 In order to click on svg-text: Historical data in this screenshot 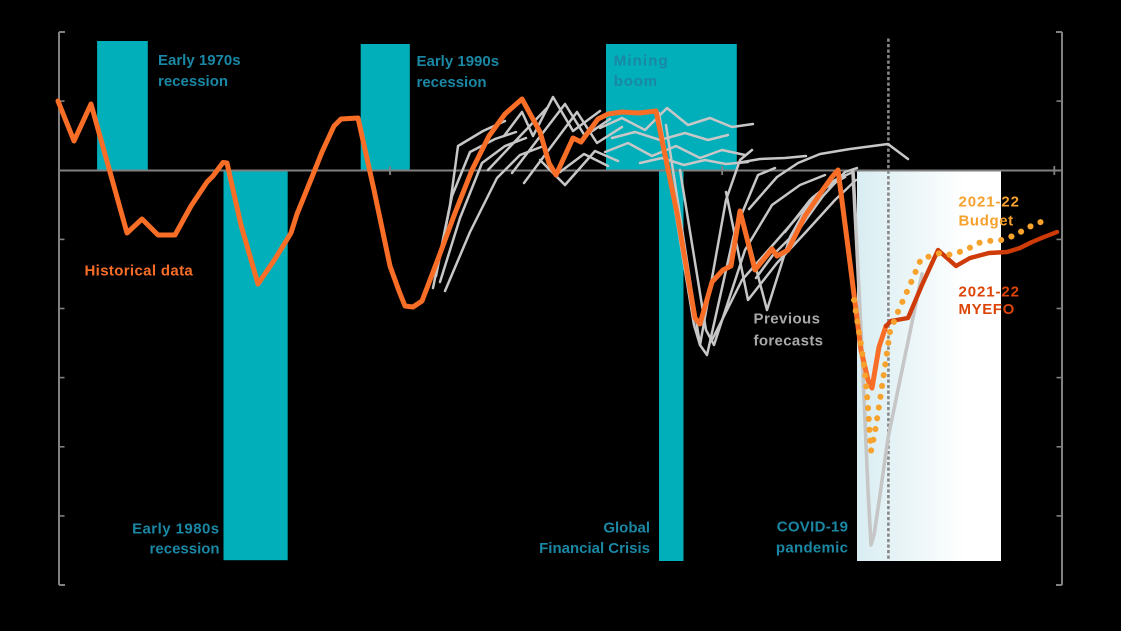, I will do `click(139, 271)`.